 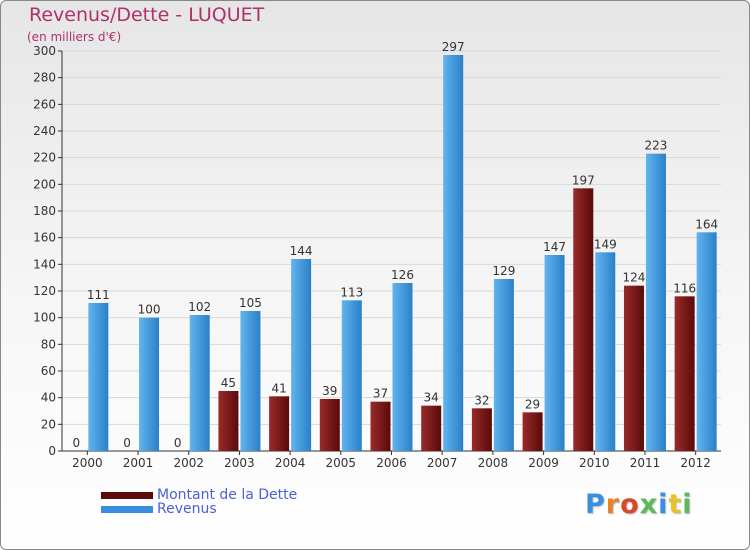 I want to click on chart-subtitle: (en milliers d'€), so click(x=74, y=37).